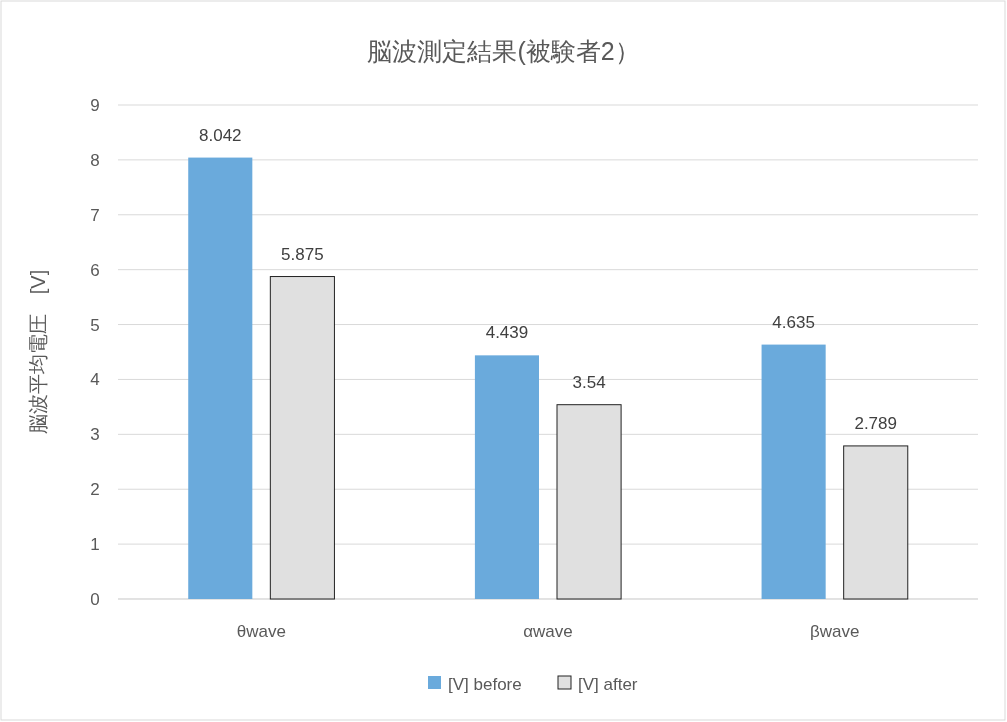 The height and width of the screenshot is (722, 1007). What do you see at coordinates (95, 160) in the screenshot?
I see `y-tick-label: 8` at bounding box center [95, 160].